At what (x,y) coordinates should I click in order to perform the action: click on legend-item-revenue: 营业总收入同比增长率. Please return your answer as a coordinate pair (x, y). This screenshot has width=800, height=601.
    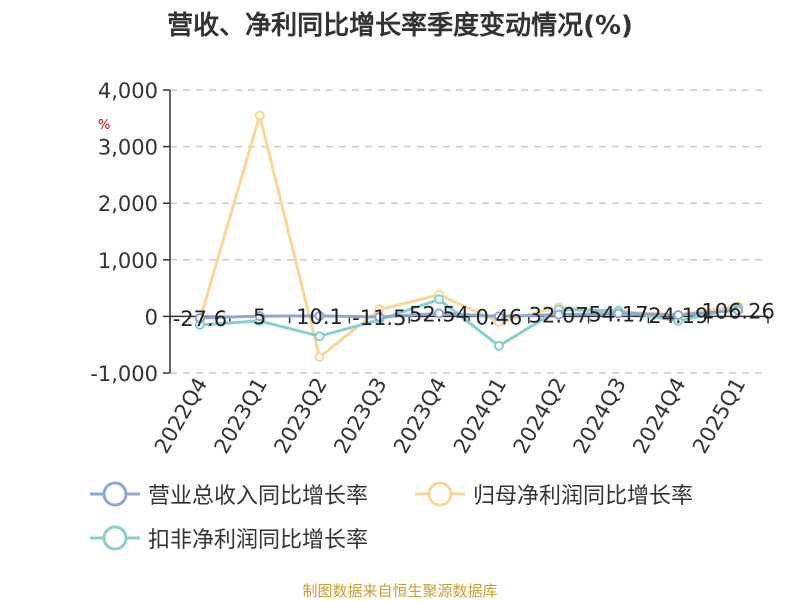
    Looking at the image, I should click on (229, 494).